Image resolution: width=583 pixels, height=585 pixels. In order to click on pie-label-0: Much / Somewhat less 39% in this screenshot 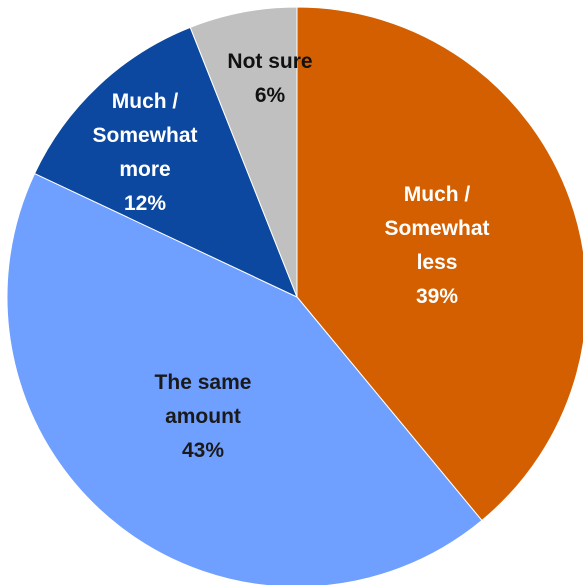, I will do `click(436, 245)`.